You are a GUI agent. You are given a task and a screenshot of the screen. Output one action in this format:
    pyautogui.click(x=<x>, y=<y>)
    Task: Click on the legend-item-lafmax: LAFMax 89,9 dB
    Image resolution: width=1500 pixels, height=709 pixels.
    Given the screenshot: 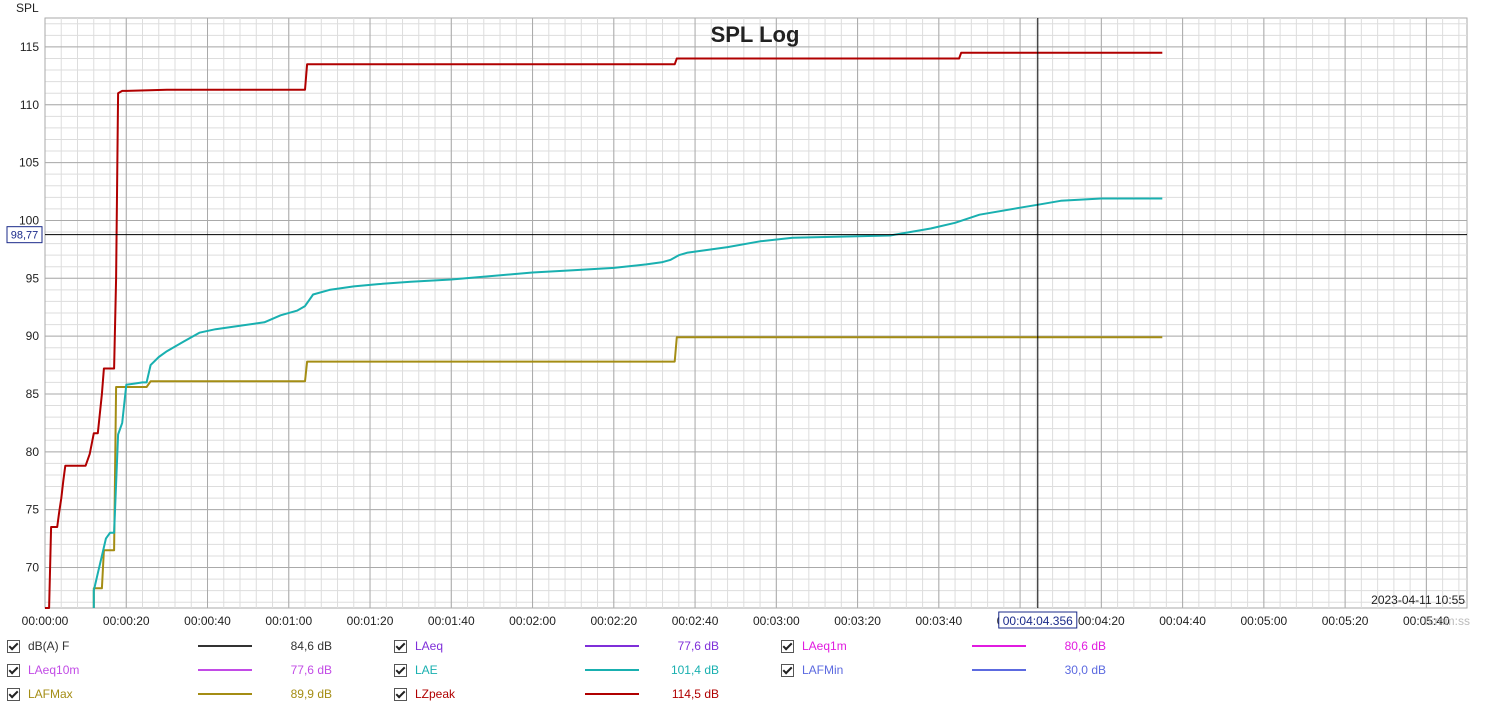 What is the action you would take?
    pyautogui.click(x=169, y=694)
    